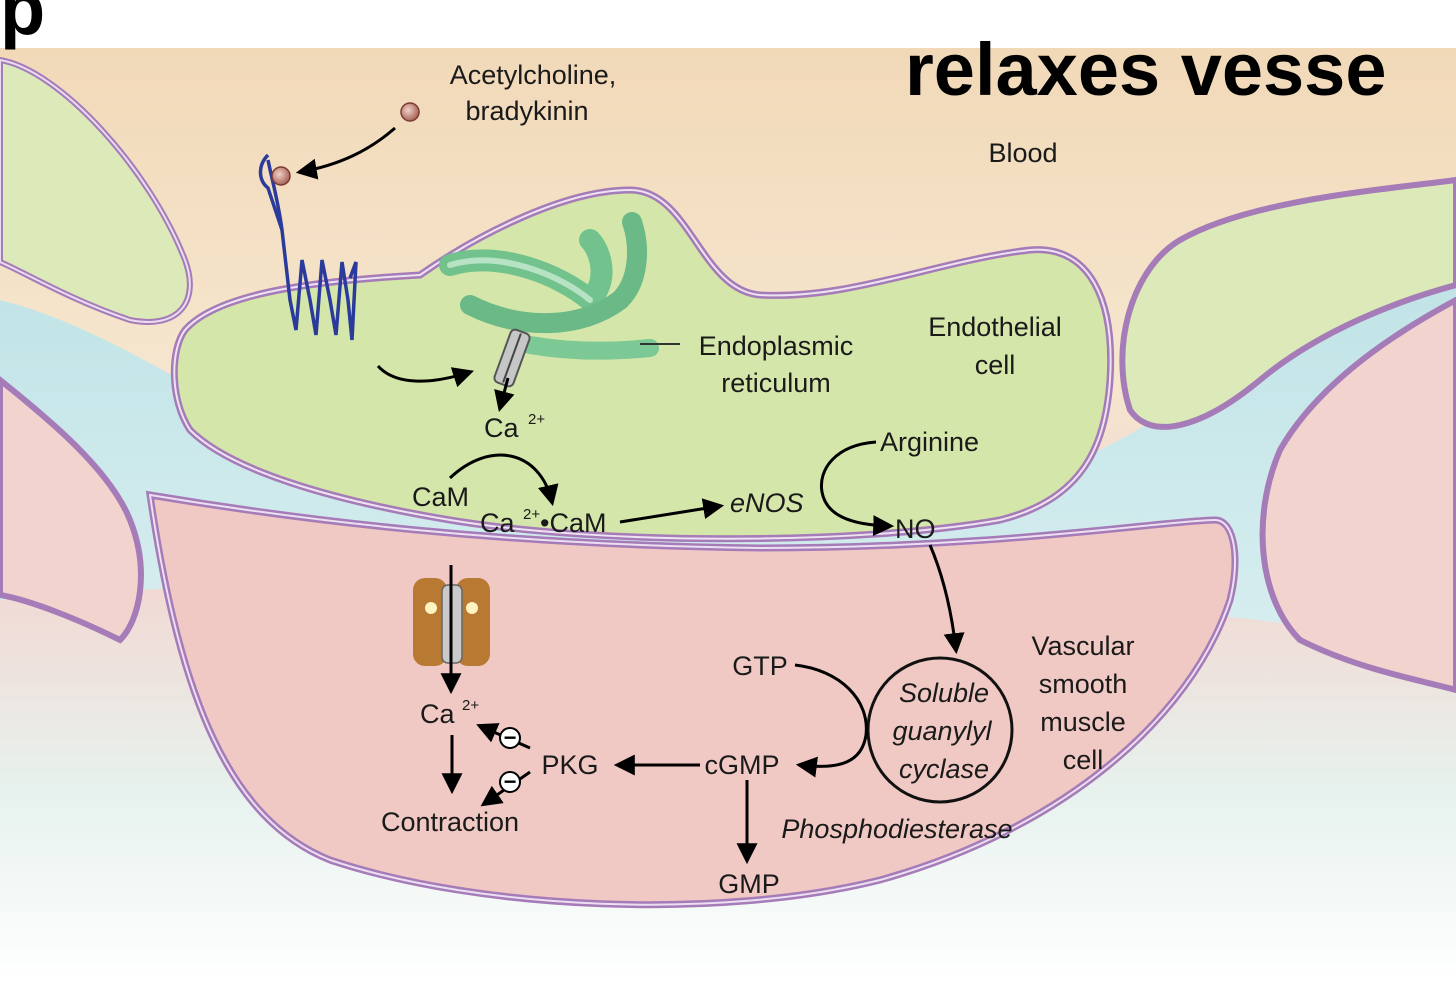 Image resolution: width=1456 pixels, height=987 pixels. What do you see at coordinates (896, 829) in the screenshot?
I see `phosphodiesterase-label: Phosphodiesterase` at bounding box center [896, 829].